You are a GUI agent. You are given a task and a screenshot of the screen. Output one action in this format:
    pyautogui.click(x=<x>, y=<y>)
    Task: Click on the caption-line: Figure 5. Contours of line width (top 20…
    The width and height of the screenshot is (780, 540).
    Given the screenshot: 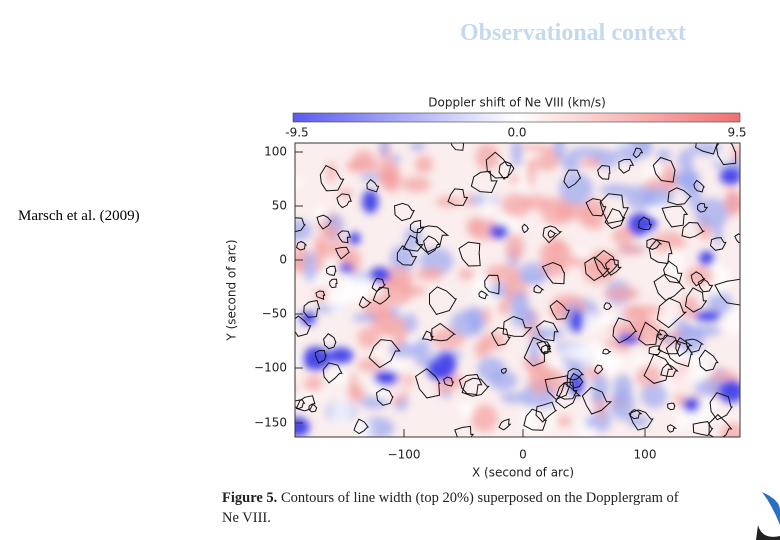 What is the action you would take?
    pyautogui.click(x=450, y=498)
    